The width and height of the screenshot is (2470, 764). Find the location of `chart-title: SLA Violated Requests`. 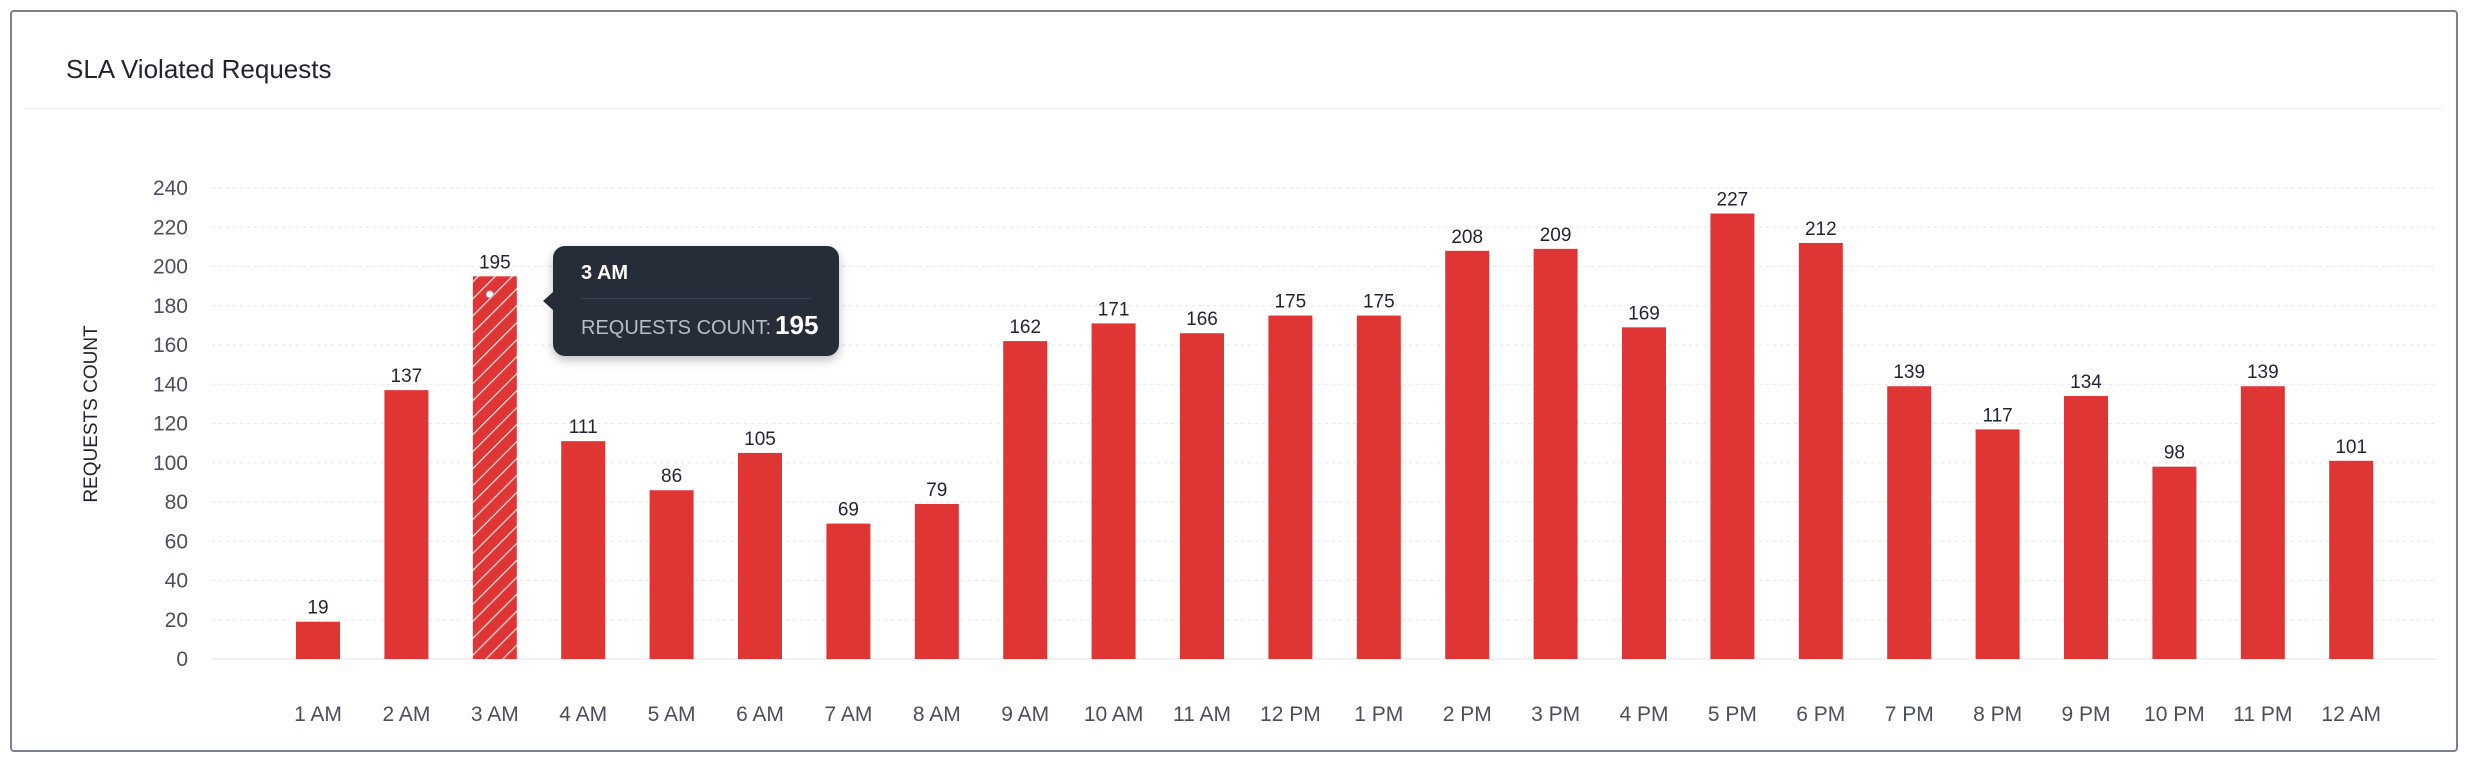

chart-title: SLA Violated Requests is located at coordinates (199, 69).